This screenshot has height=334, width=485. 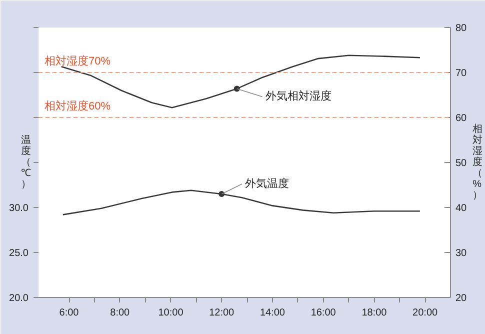 What do you see at coordinates (462, 208) in the screenshot?
I see `y2-tick-label: 40` at bounding box center [462, 208].